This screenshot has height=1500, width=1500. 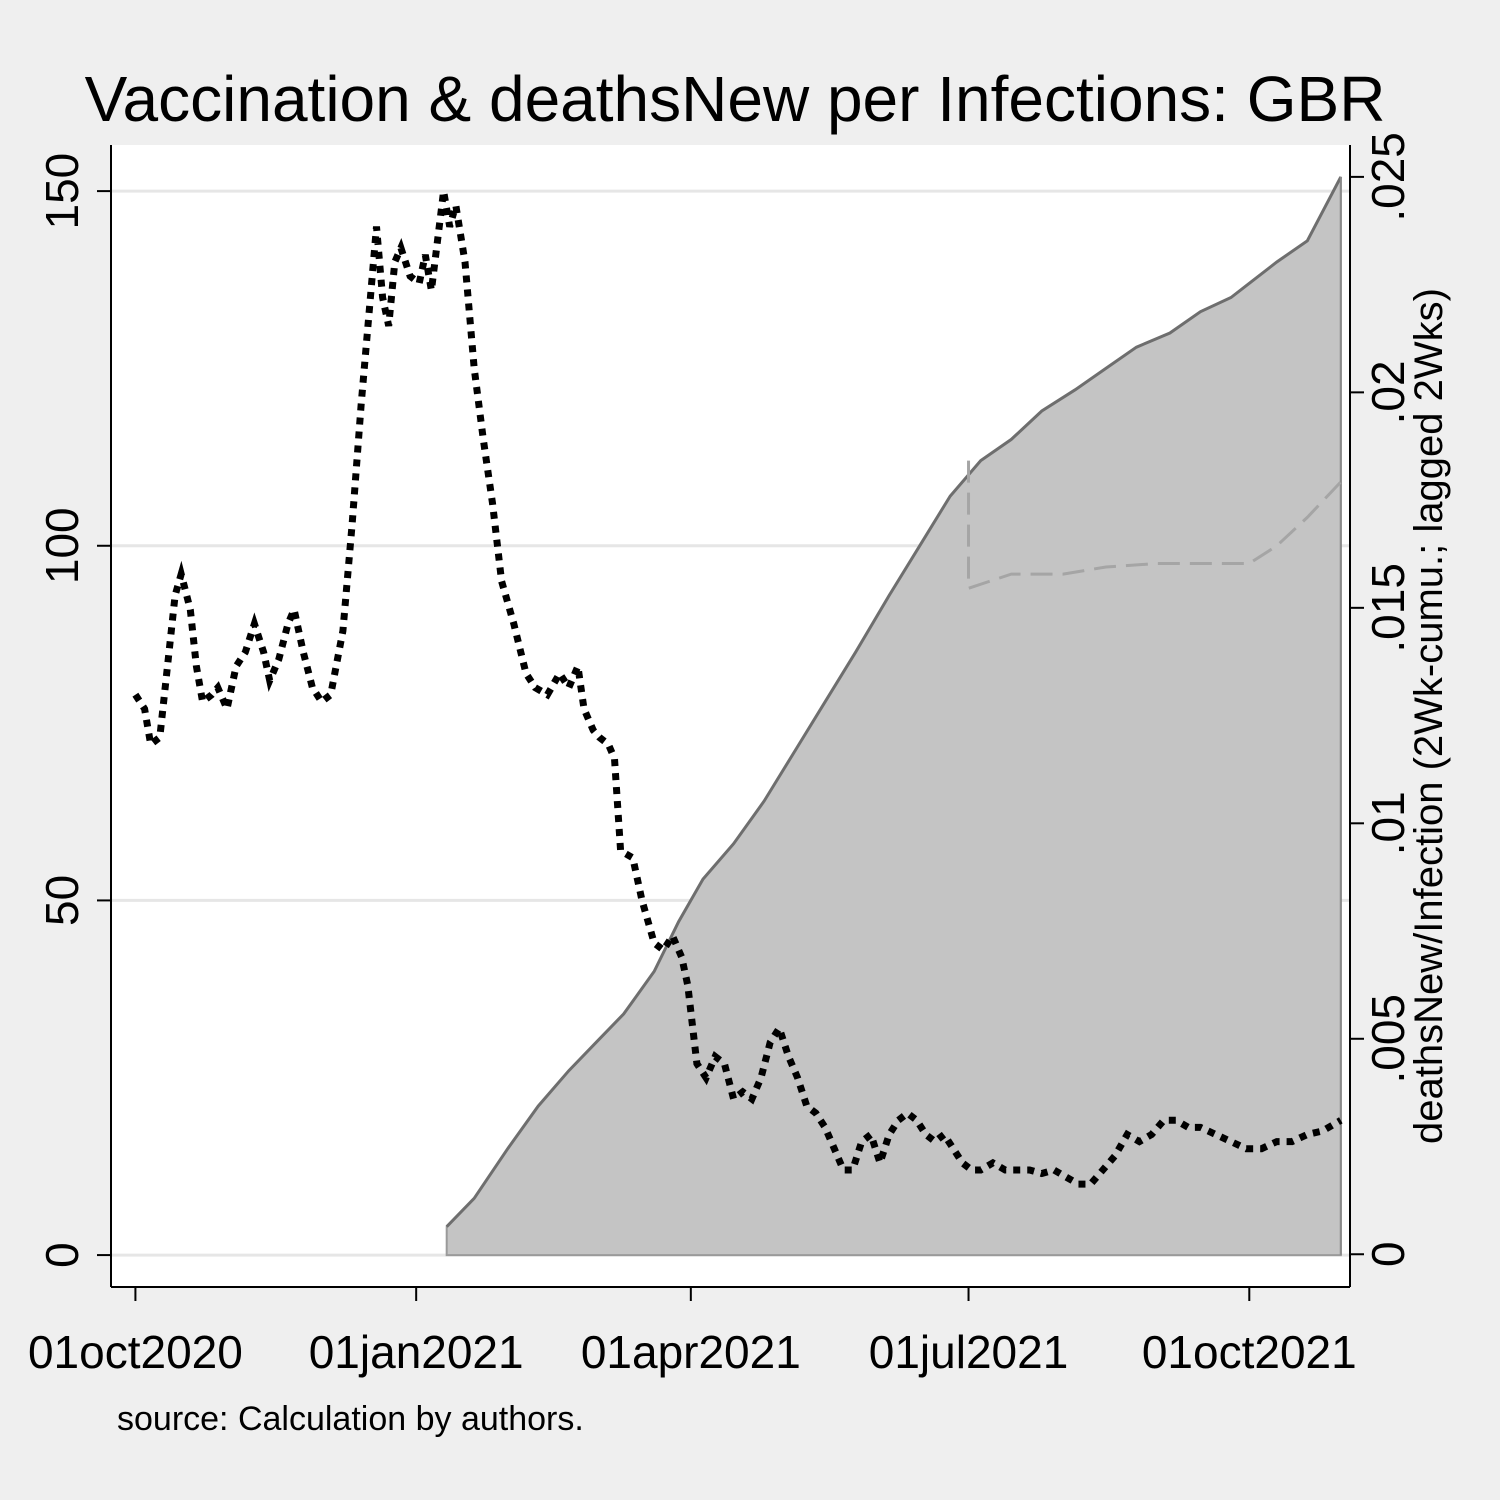 I want to click on y-right-tick-label: .005, so click(x=1388, y=1039).